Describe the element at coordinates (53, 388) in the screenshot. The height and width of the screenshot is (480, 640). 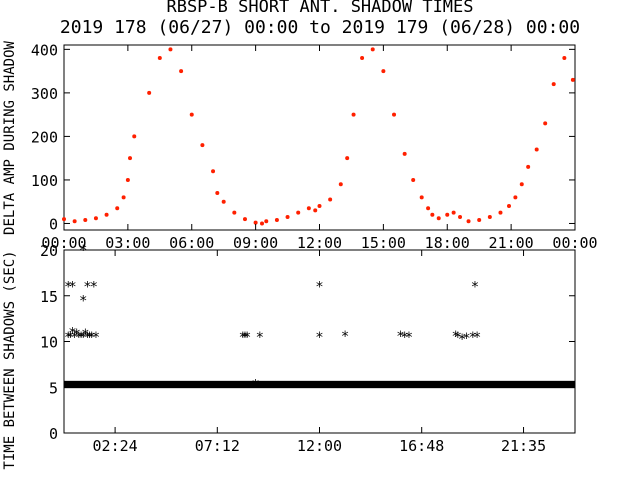
I see `y-tick-label: 5` at that location.